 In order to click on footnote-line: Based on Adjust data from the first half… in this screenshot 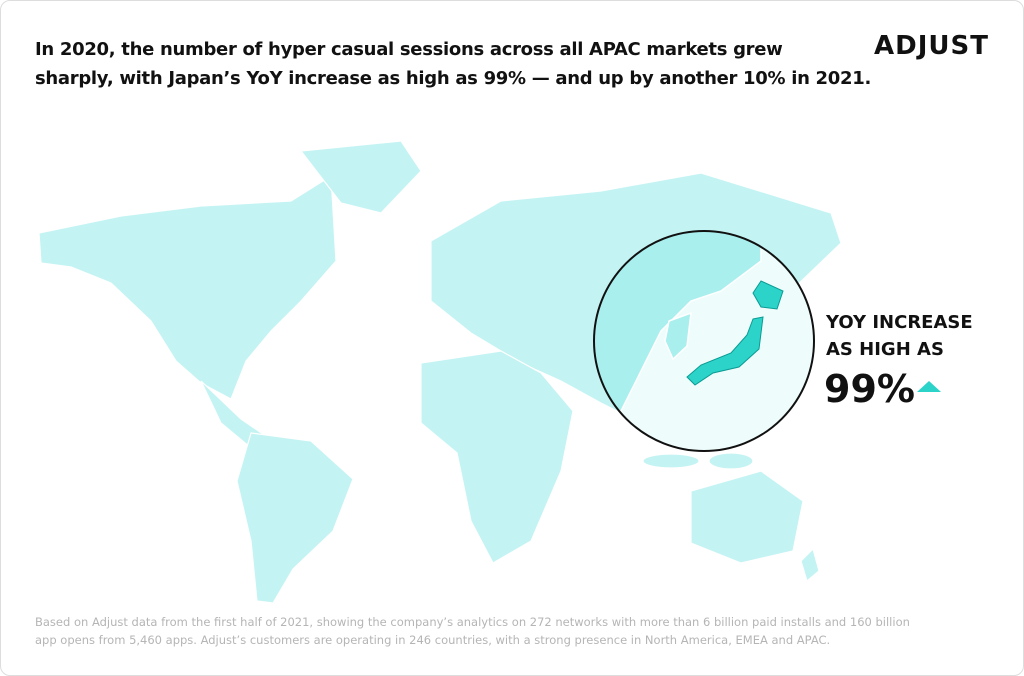, I will do `click(472, 622)`.